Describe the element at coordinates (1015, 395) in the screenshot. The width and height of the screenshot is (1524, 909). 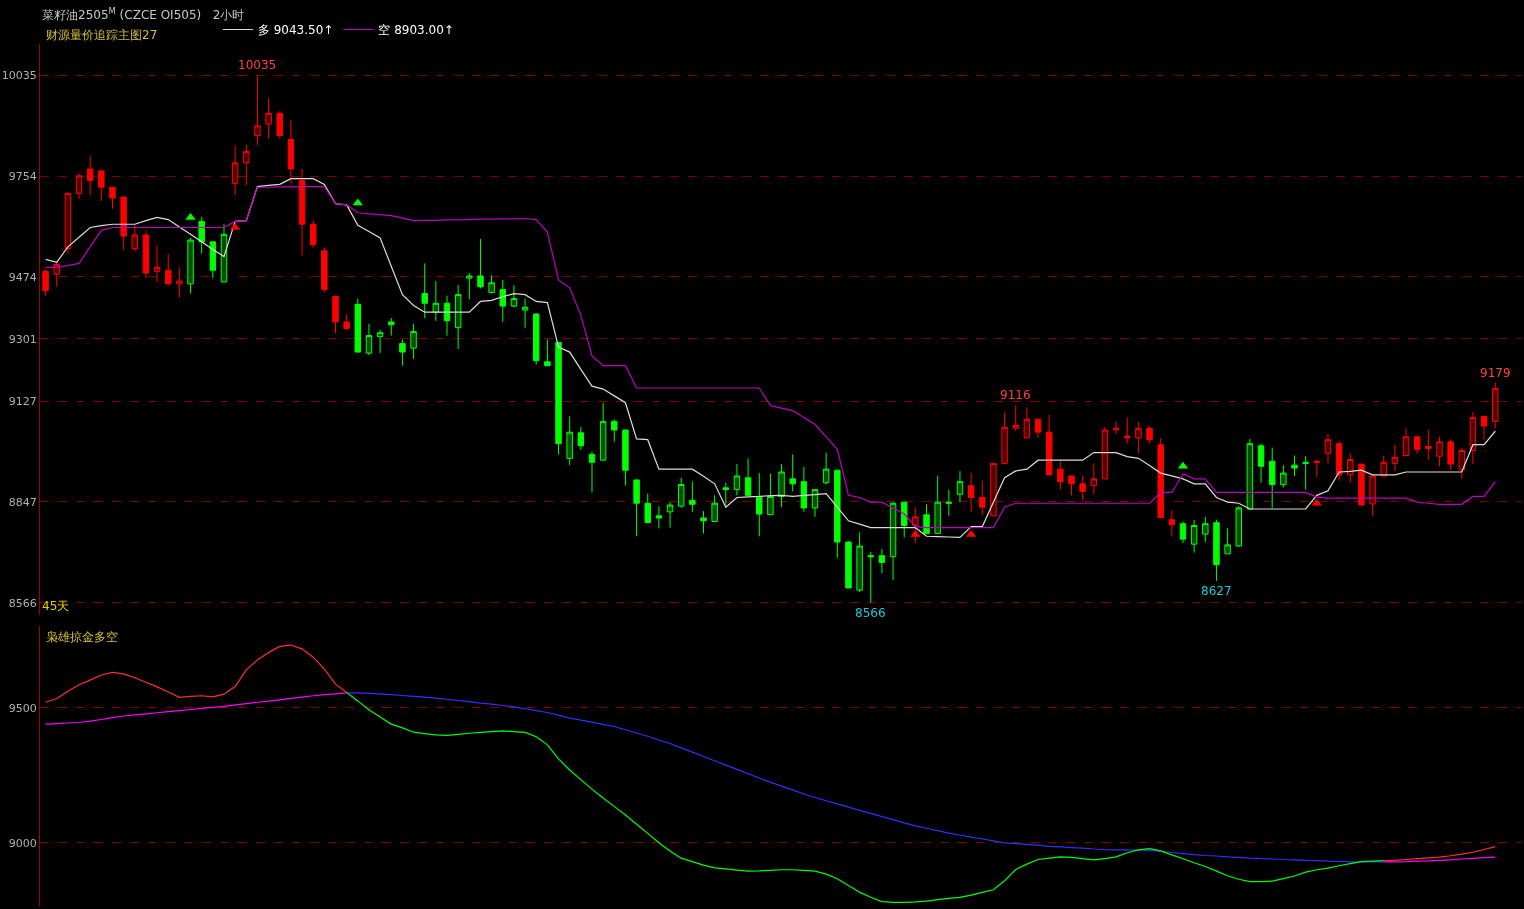
I see `annotation: 9116` at that location.